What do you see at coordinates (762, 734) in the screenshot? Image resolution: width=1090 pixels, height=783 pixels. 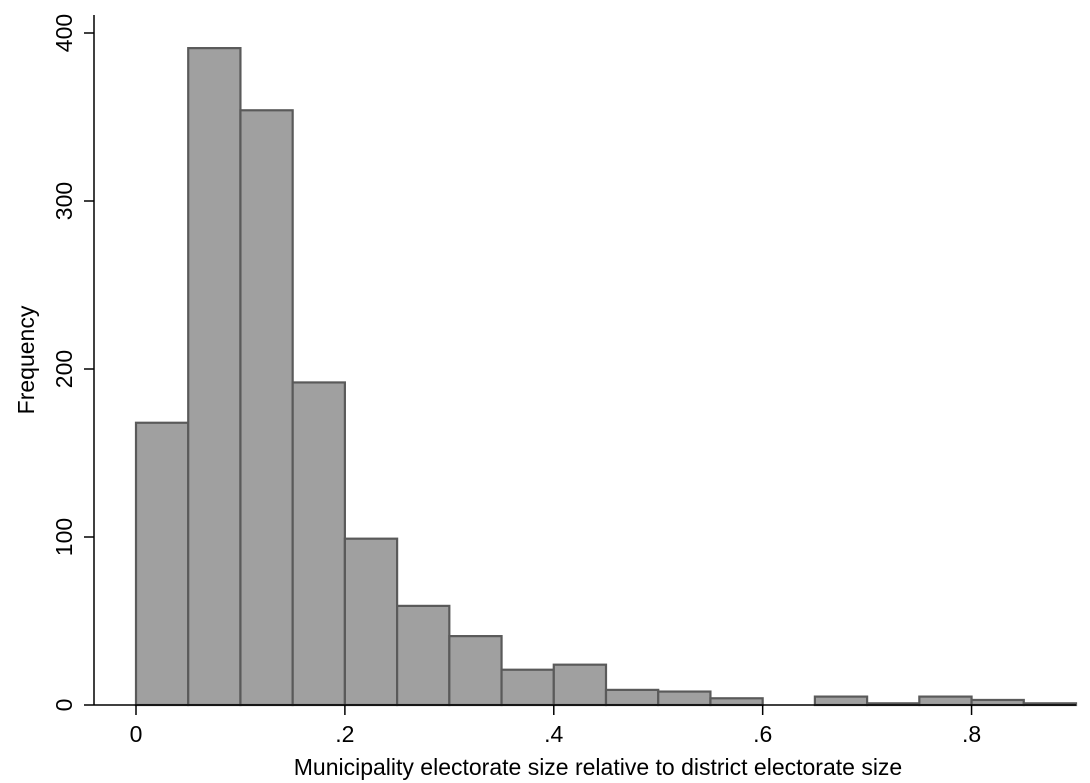 I see `x-tick-label: .6` at bounding box center [762, 734].